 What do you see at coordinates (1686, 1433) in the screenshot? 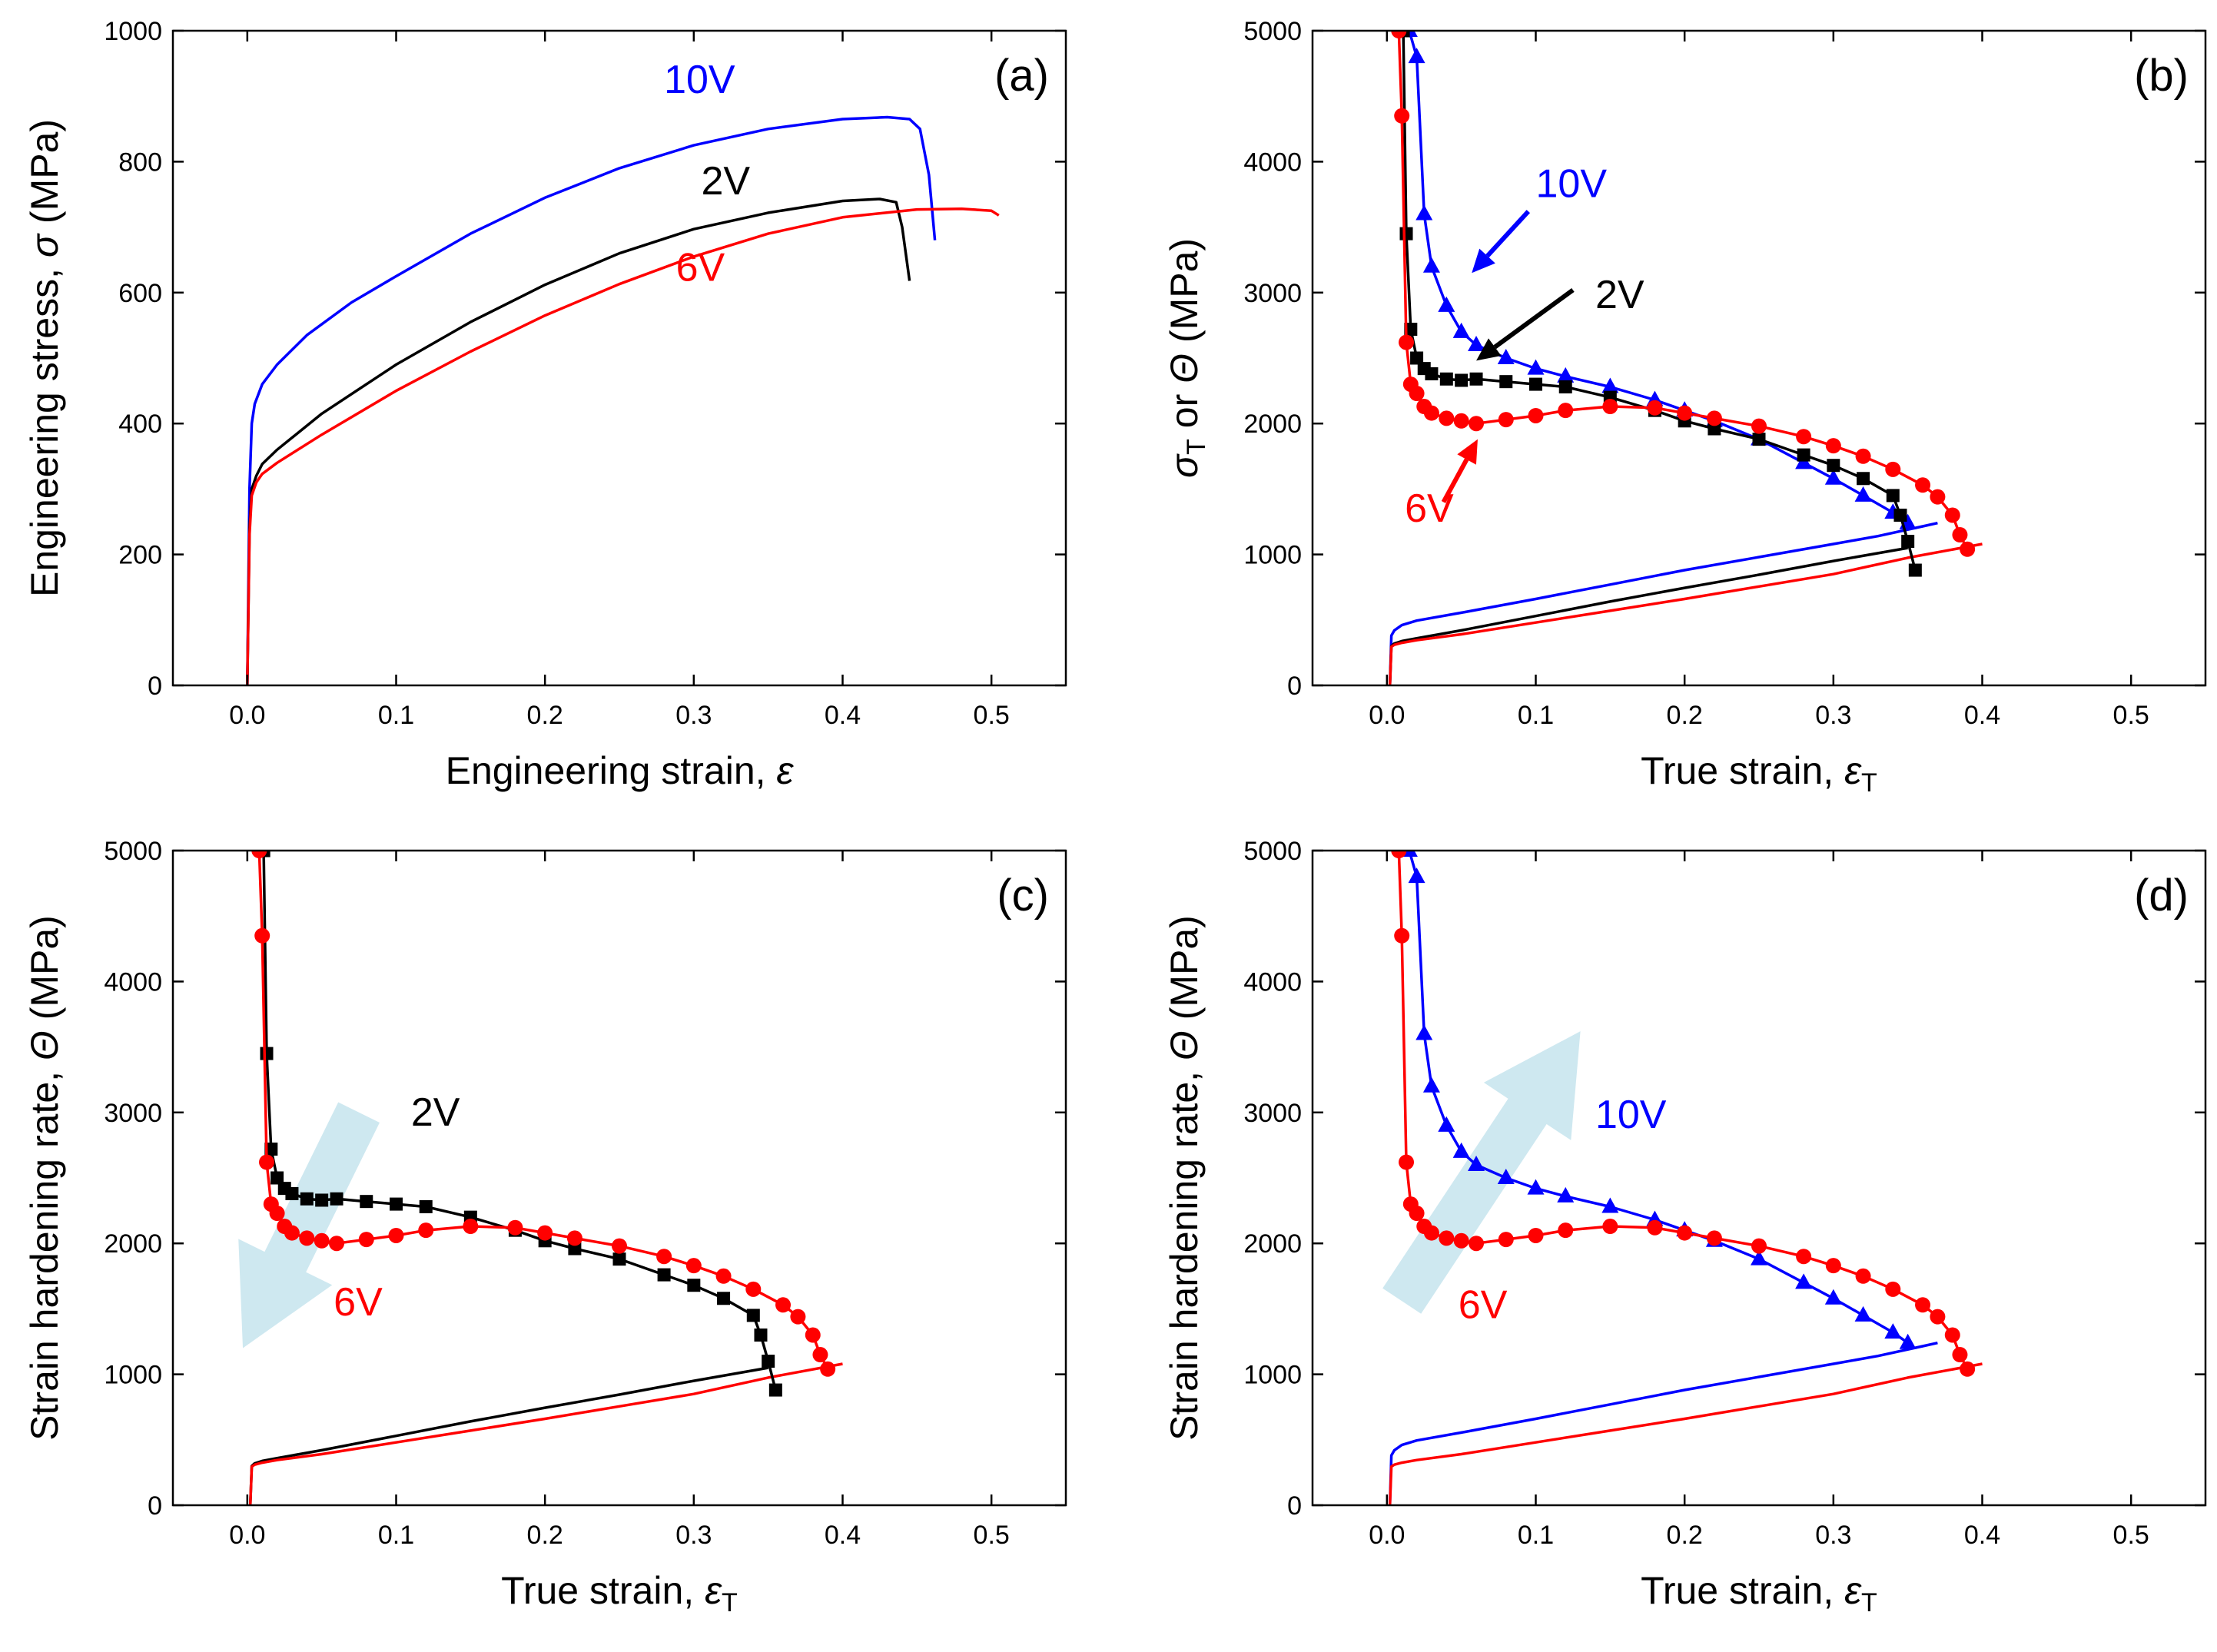
I see `series-line-6V-σT` at bounding box center [1686, 1433].